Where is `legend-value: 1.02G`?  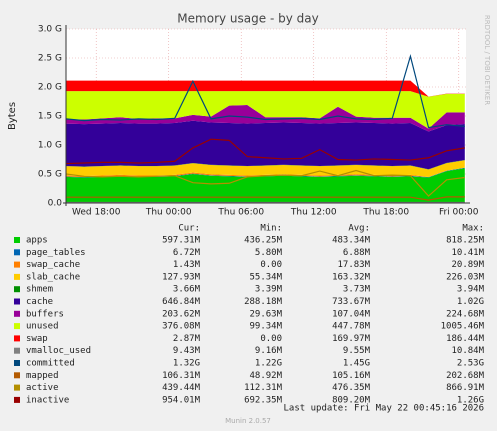
legend-value: 1.02G is located at coordinates (470, 302).